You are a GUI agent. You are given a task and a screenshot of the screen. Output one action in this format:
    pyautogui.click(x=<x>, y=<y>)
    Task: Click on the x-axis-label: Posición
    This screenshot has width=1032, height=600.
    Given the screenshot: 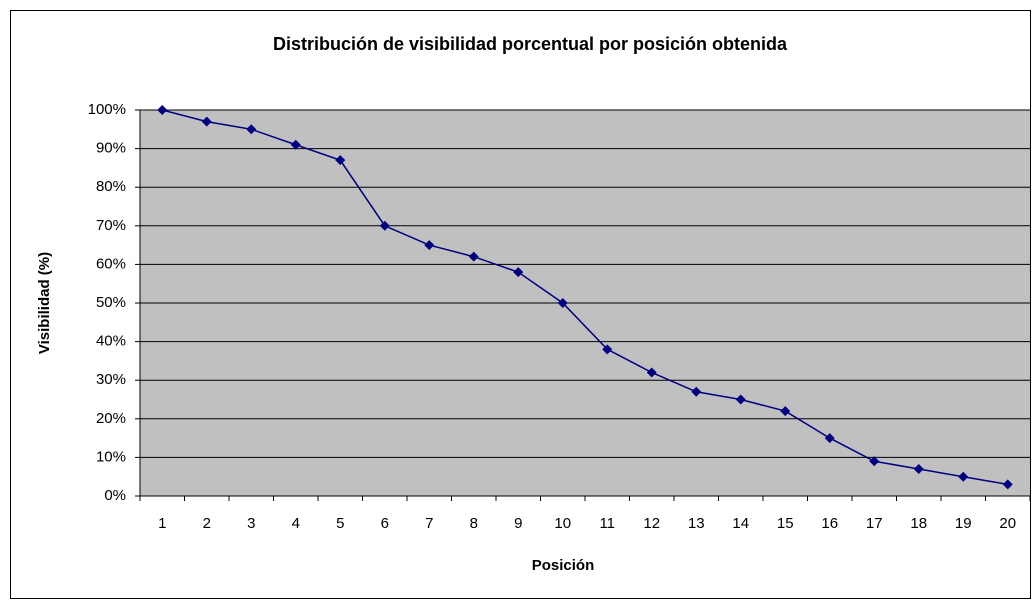 What is the action you would take?
    pyautogui.click(x=563, y=565)
    